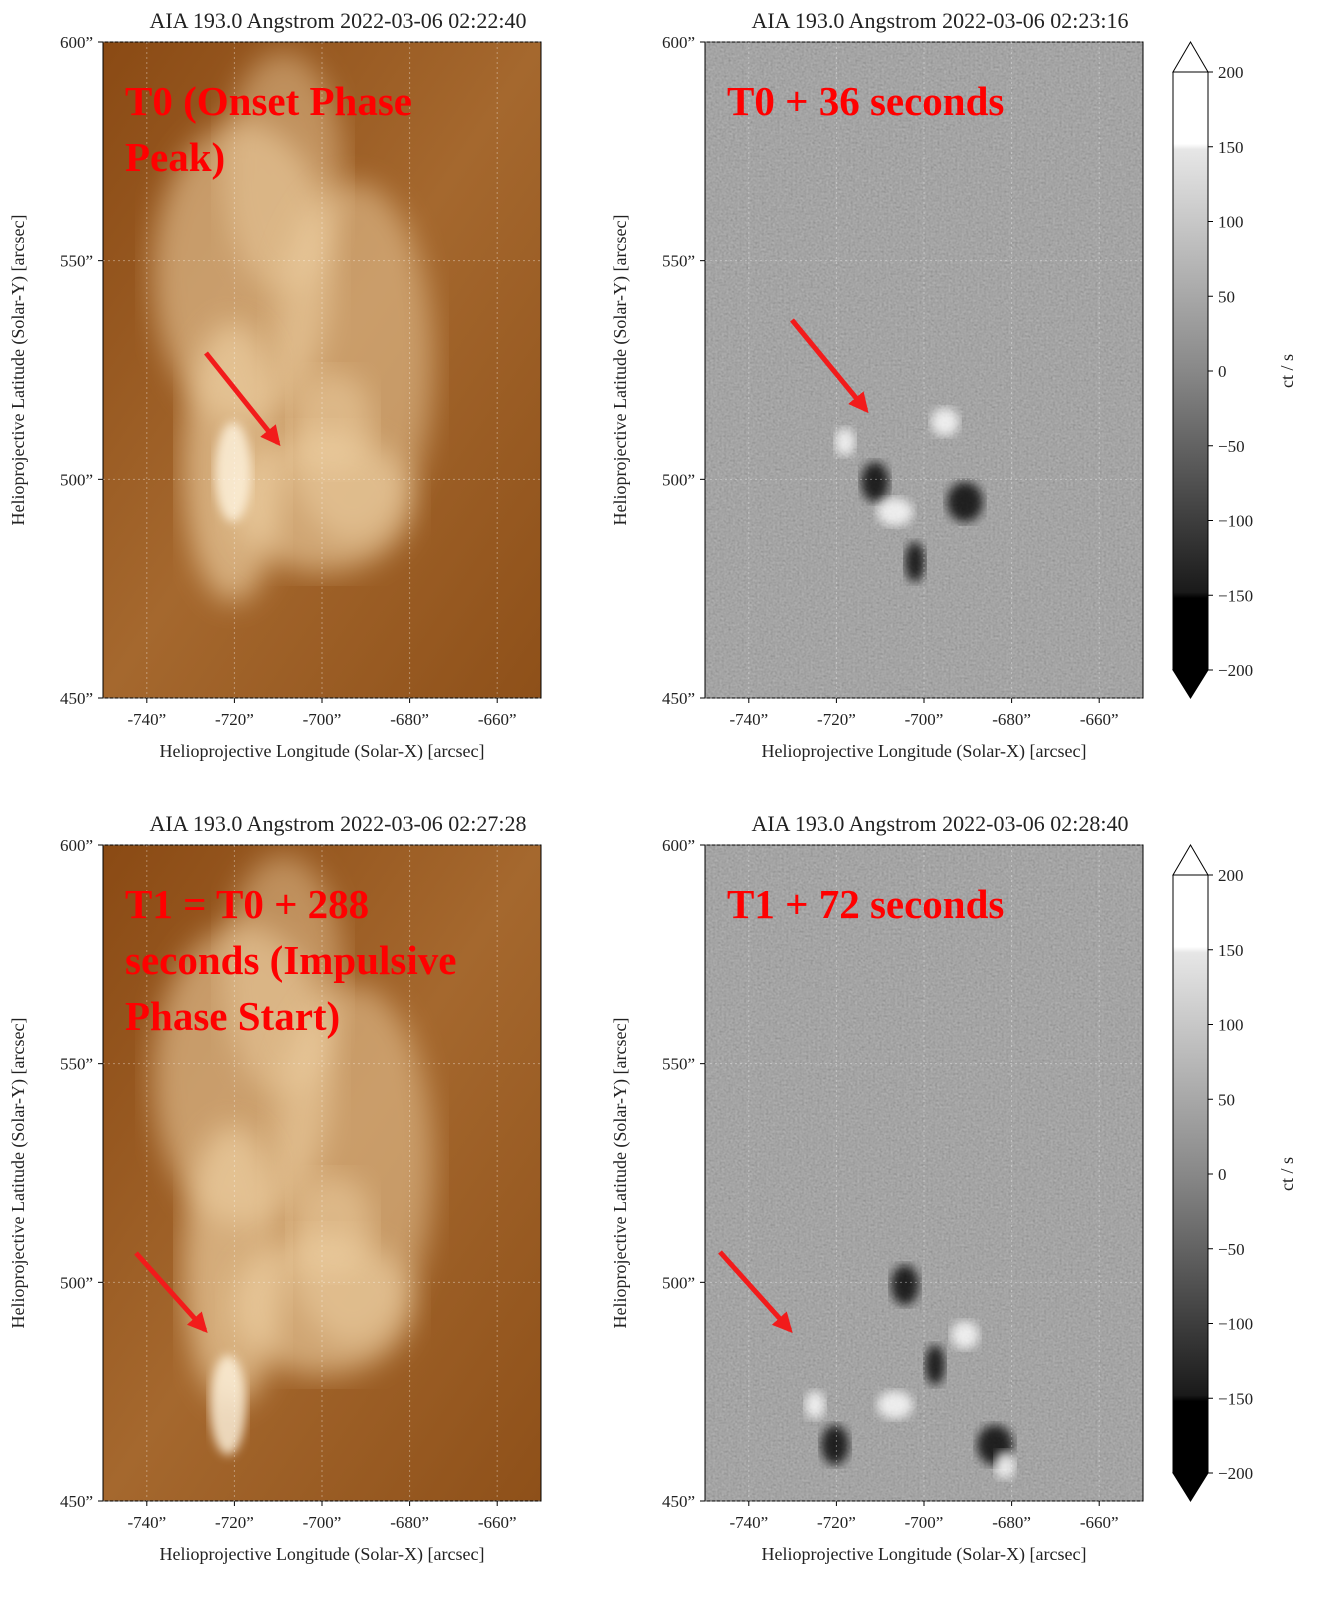 The width and height of the screenshot is (1338, 1606). I want to click on panel-title: AIA 193.0 Angstrom 2022-03-06 02:22:40, so click(337, 20).